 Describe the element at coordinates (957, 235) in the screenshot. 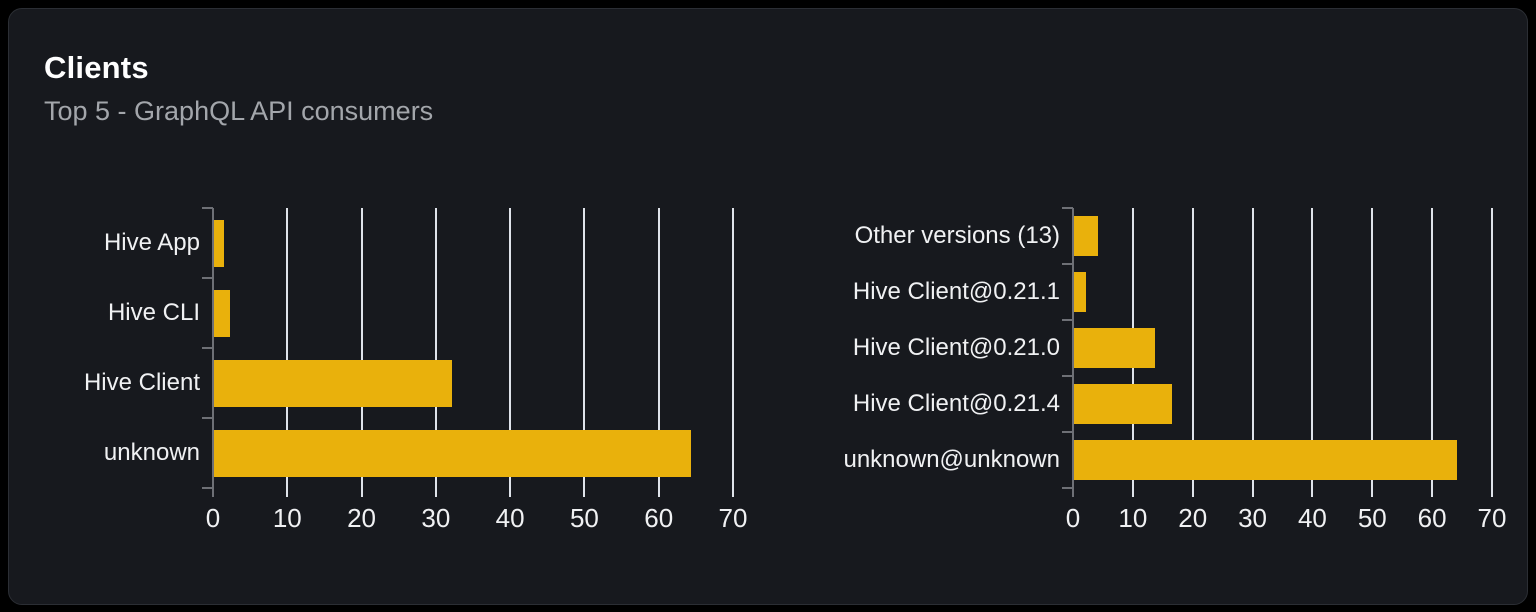

I see `category-label: Other versions (13)` at that location.